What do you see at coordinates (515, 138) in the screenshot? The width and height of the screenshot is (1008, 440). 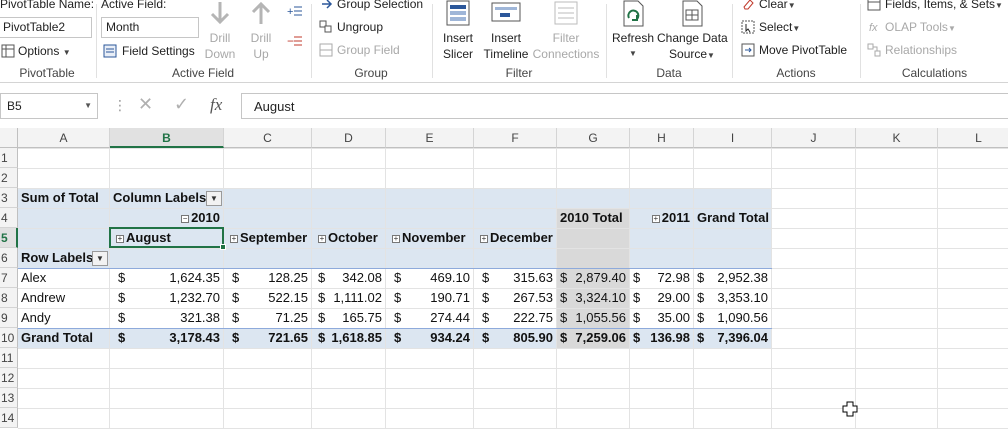 I see `column-header-f: F` at bounding box center [515, 138].